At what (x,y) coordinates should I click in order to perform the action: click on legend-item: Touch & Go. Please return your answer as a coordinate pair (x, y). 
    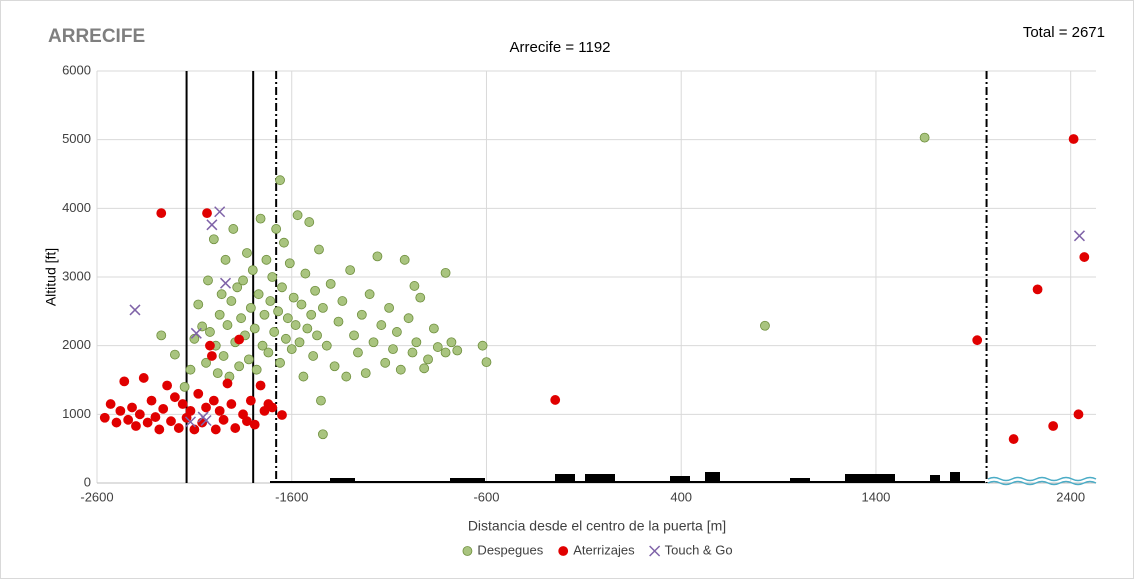
    Looking at the image, I should click on (691, 549).